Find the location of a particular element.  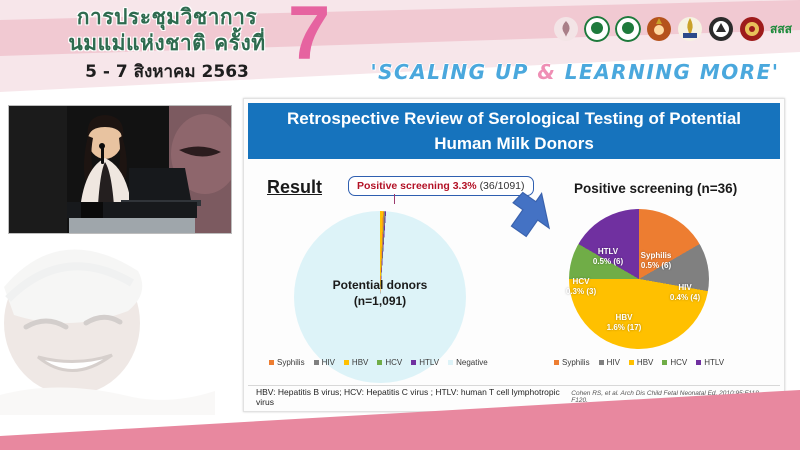

slice-label-hcv: HCV 0.3% (3) is located at coordinates (581, 287).